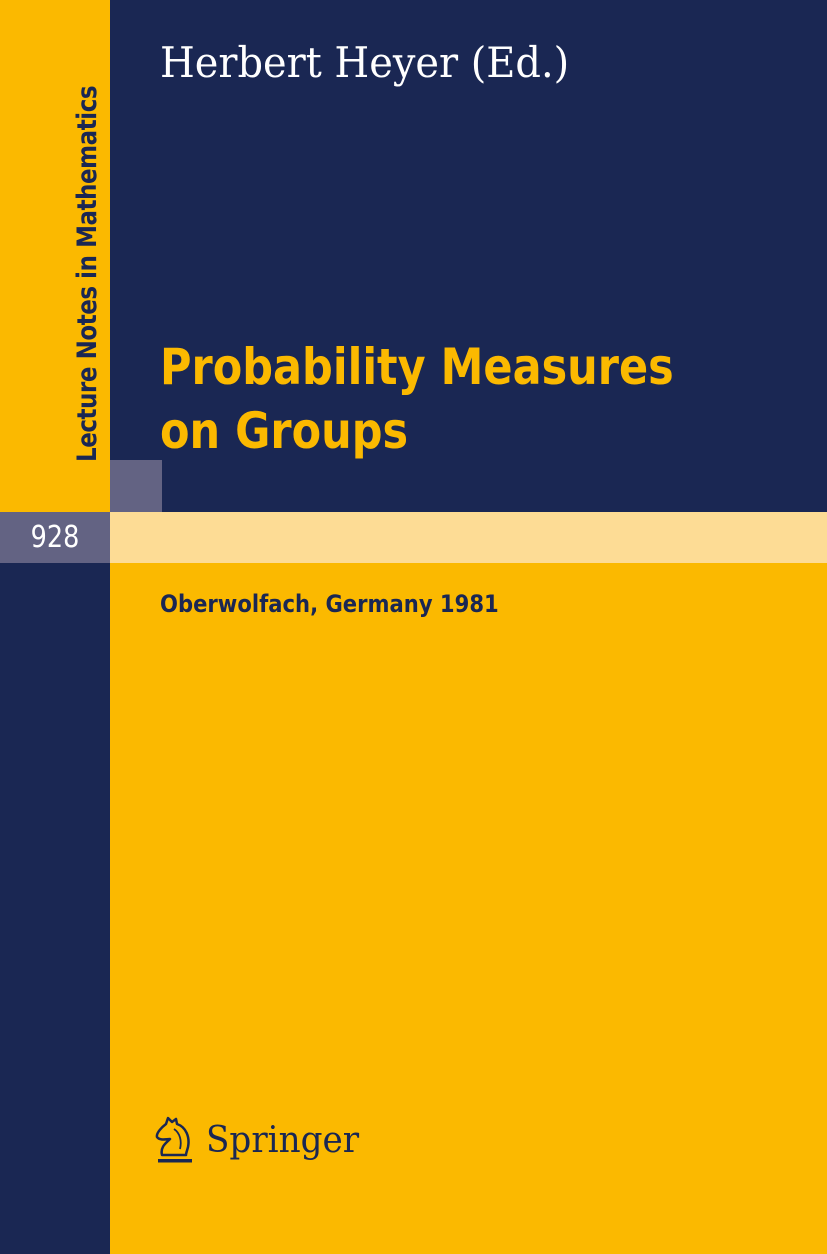 The height and width of the screenshot is (1254, 827). What do you see at coordinates (173, 1139) in the screenshot?
I see `knight-horse-icon` at bounding box center [173, 1139].